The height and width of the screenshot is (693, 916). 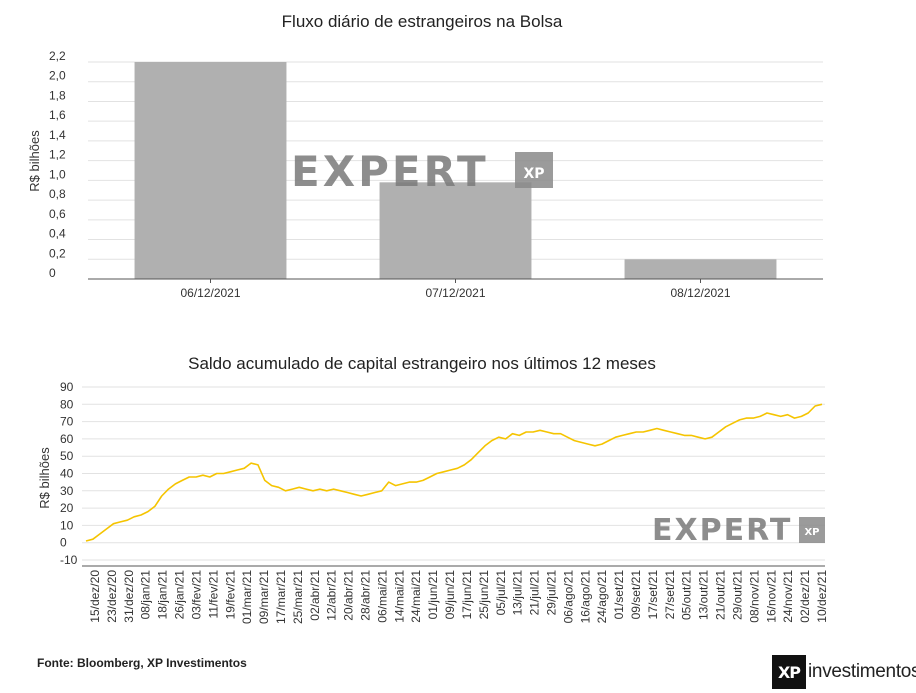 What do you see at coordinates (670, 595) in the screenshot?
I see `x-tick-label: 27/set/21` at bounding box center [670, 595].